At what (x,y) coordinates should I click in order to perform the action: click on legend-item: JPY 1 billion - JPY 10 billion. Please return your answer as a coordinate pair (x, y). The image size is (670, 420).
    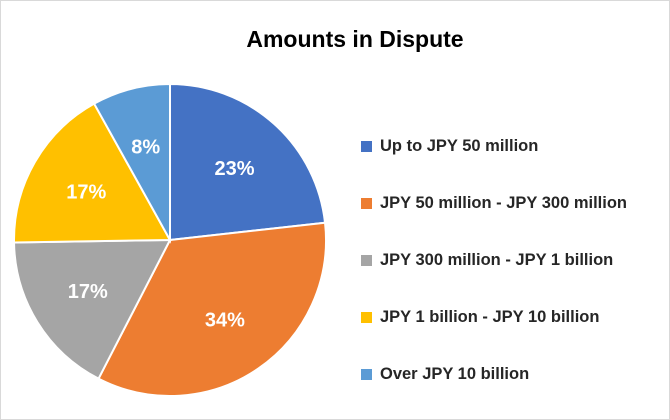
    Looking at the image, I should click on (494, 317).